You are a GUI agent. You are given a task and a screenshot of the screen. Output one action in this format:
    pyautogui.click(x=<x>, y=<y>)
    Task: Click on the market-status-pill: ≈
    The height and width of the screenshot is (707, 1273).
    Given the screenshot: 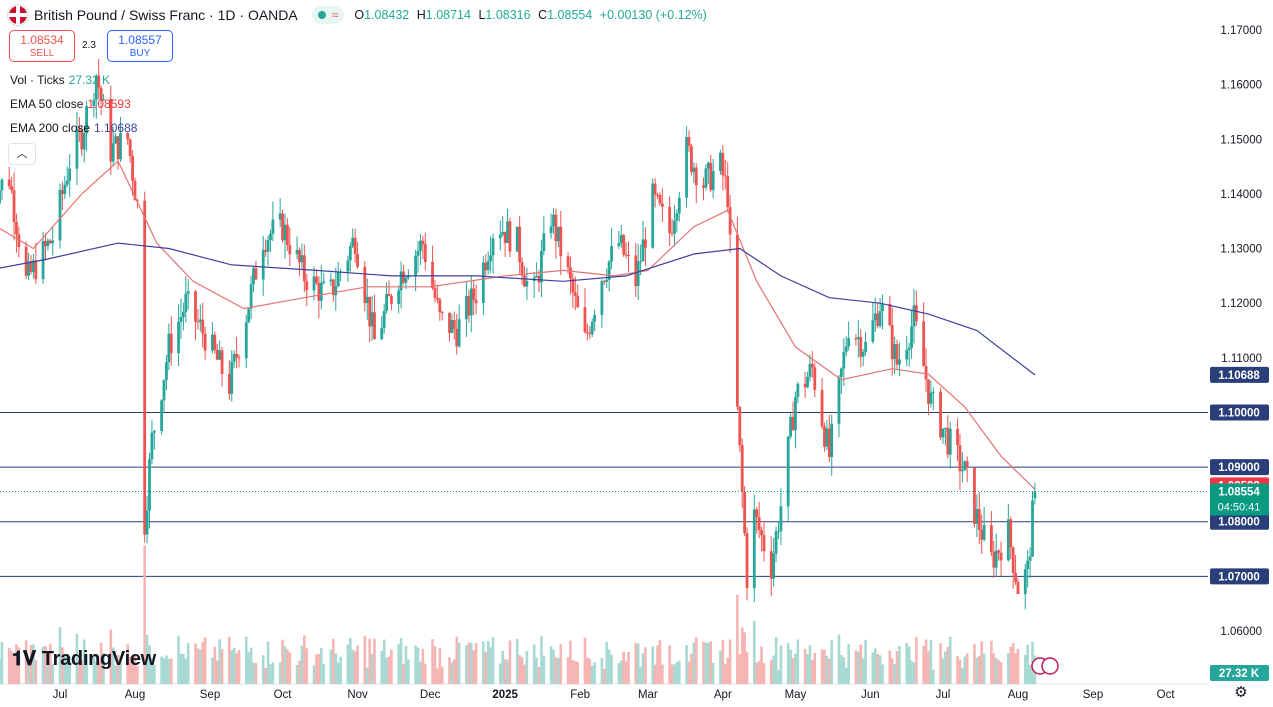 What is the action you would take?
    pyautogui.click(x=328, y=15)
    